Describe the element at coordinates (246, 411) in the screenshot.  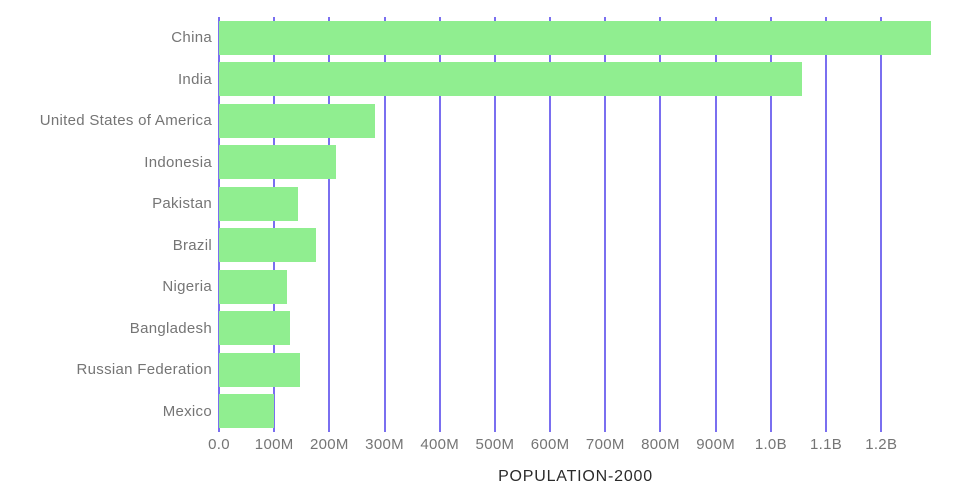
I see `bar-mexico` at that location.